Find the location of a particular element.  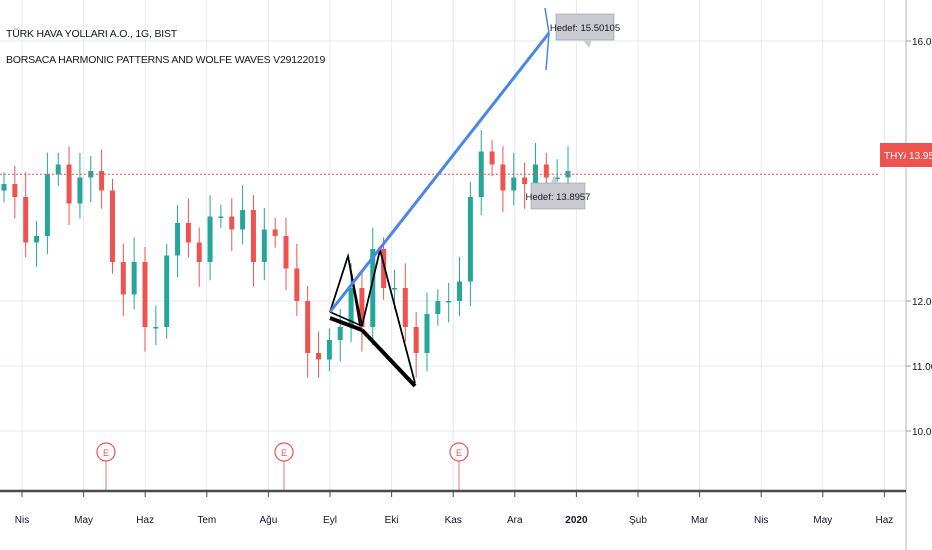

target-label-upper-text: Hedef: 15.50105 is located at coordinates (585, 28).